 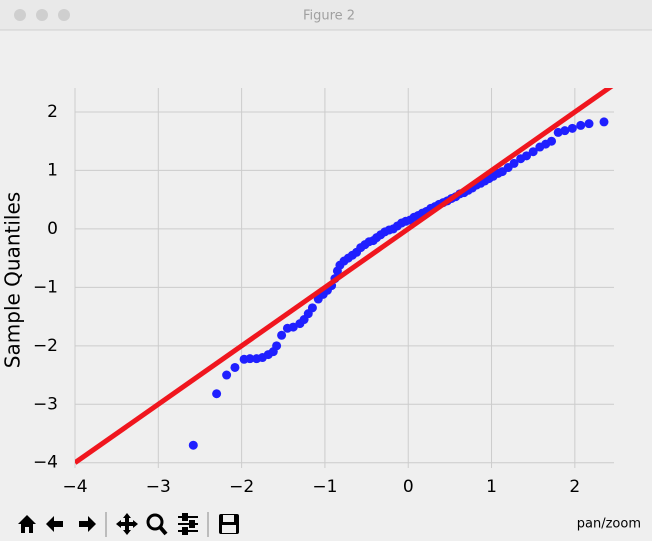 I want to click on window-title: Figure 2, so click(x=329, y=16).